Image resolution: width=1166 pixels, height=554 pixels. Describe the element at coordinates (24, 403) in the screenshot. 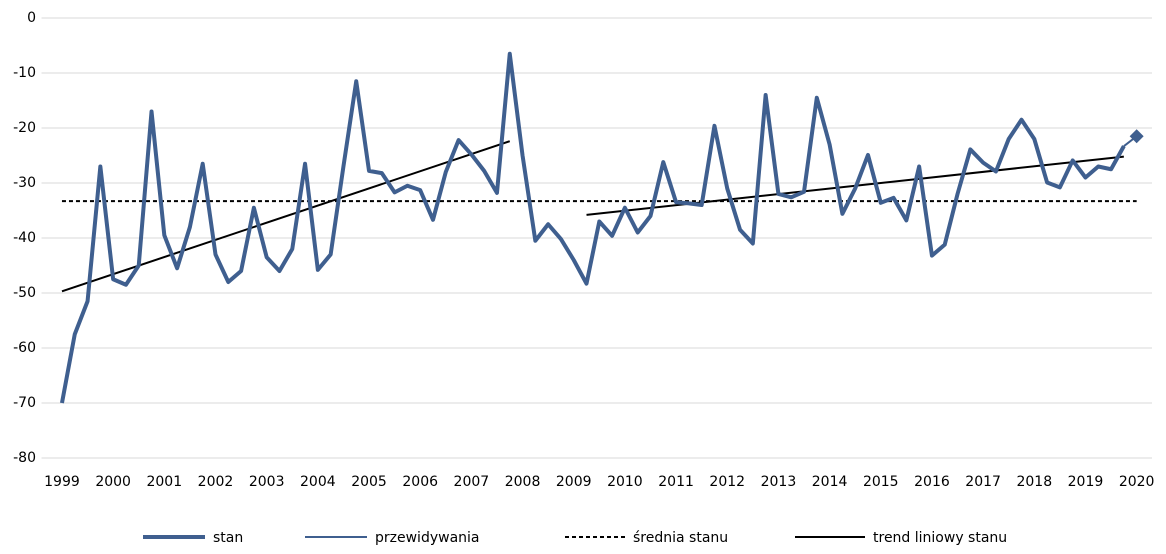

I see `y-tick-label: -70` at that location.